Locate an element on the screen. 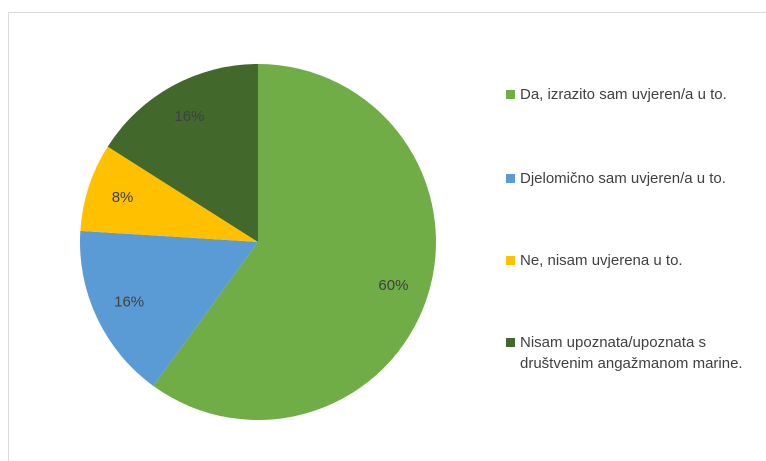  legend-item: Djelomično sam uvjeren/a u to. is located at coordinates (633, 178).